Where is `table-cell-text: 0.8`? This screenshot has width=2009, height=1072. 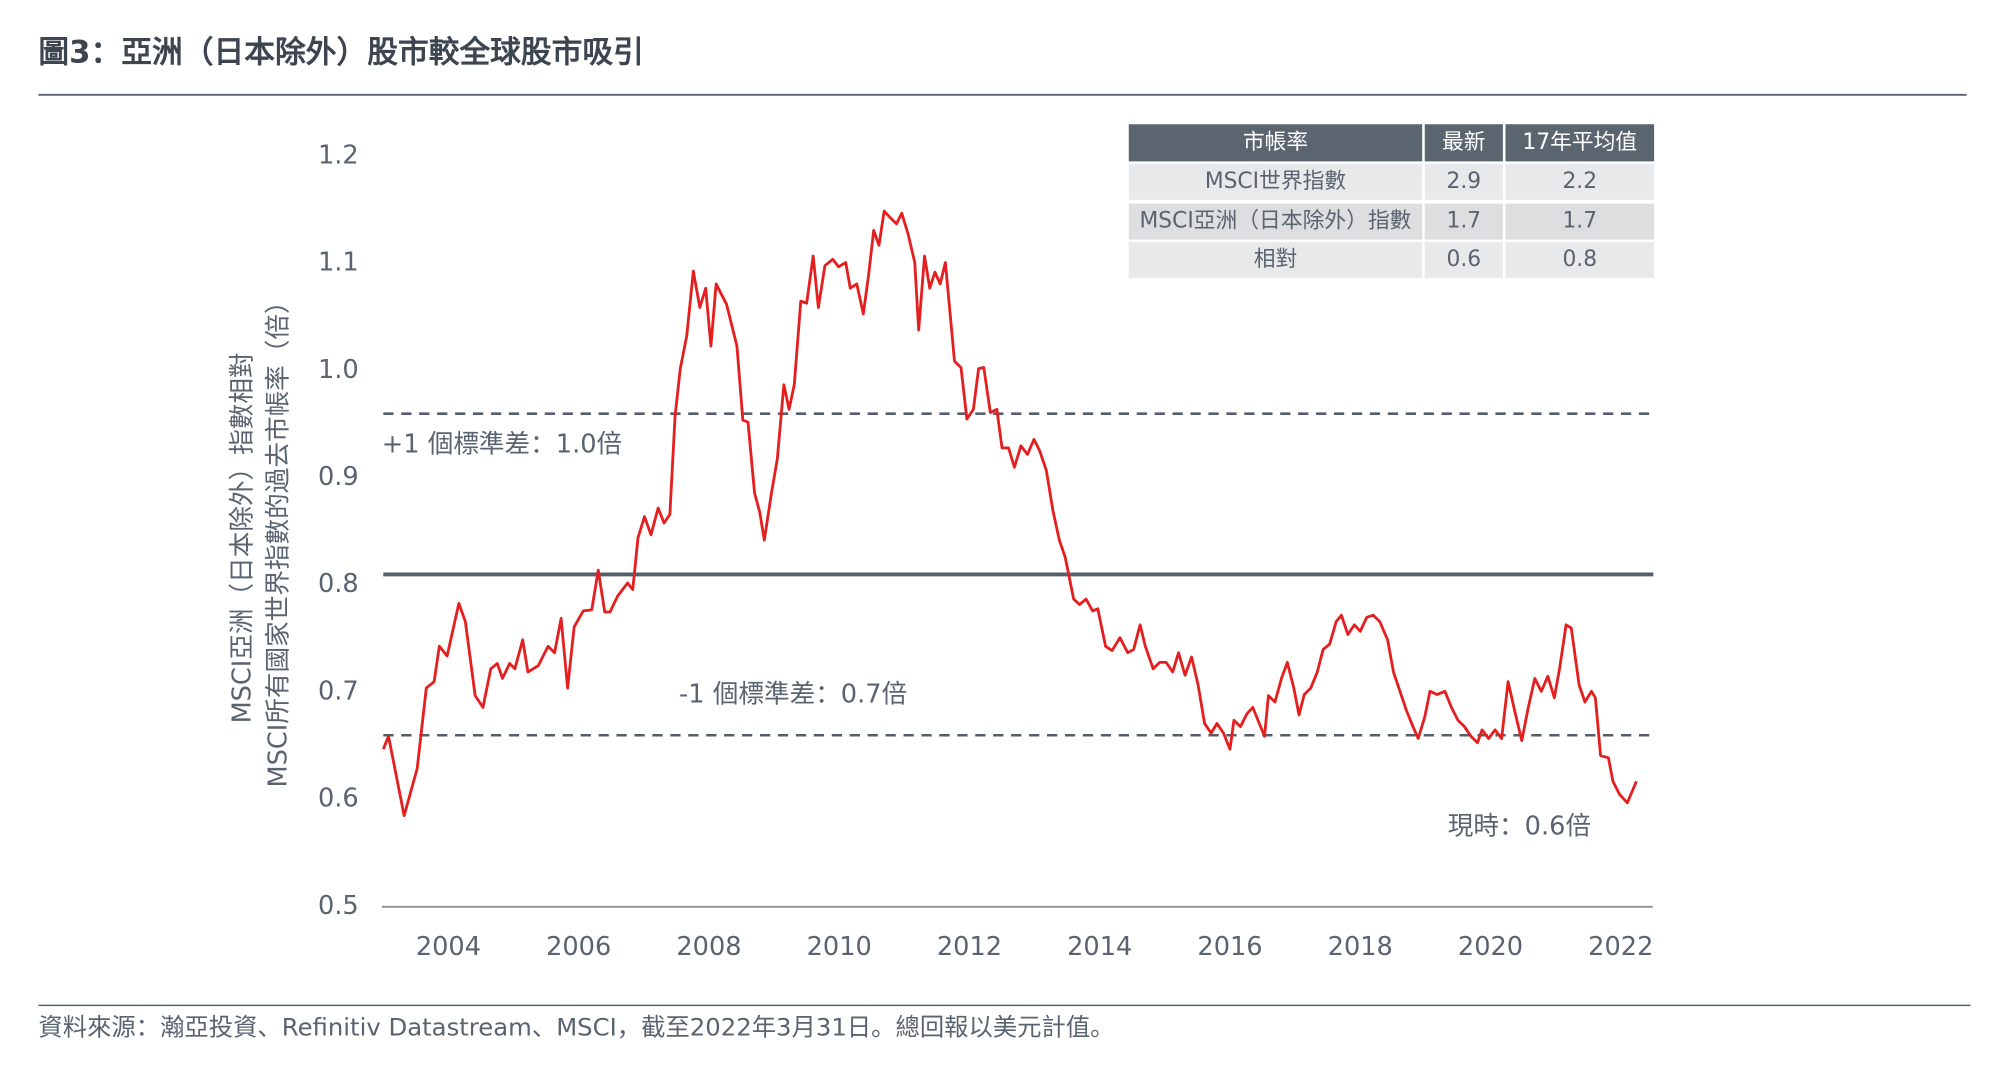 table-cell-text: 0.8 is located at coordinates (1579, 259).